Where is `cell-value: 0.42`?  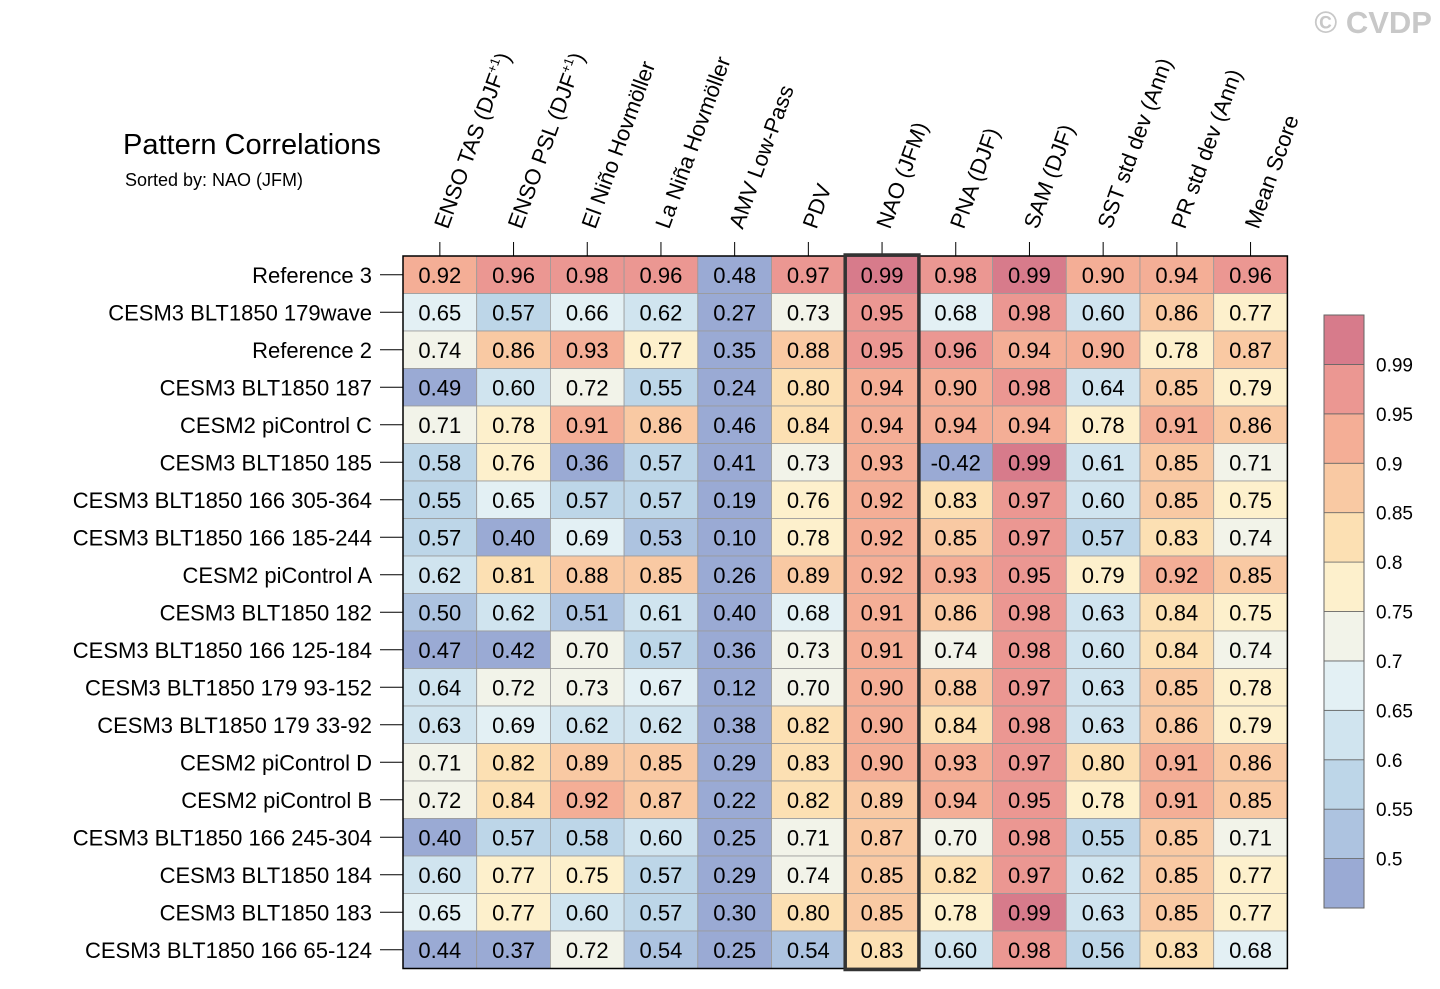
cell-value: 0.42 is located at coordinates (513, 650).